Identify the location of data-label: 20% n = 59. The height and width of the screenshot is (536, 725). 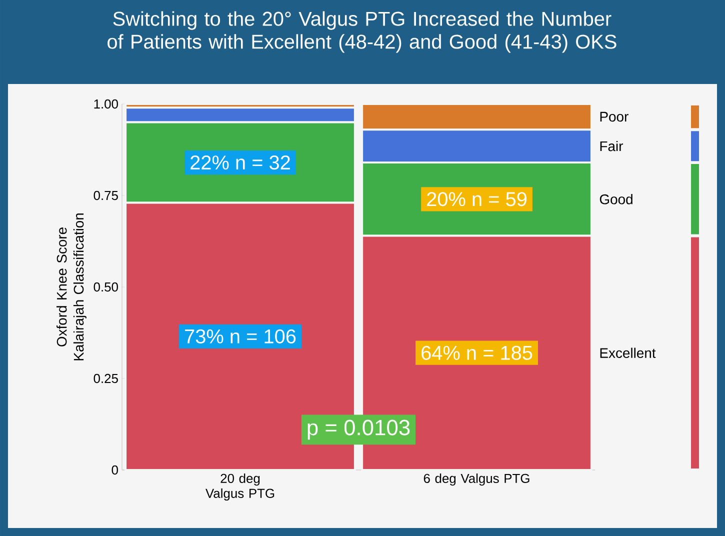
(476, 199).